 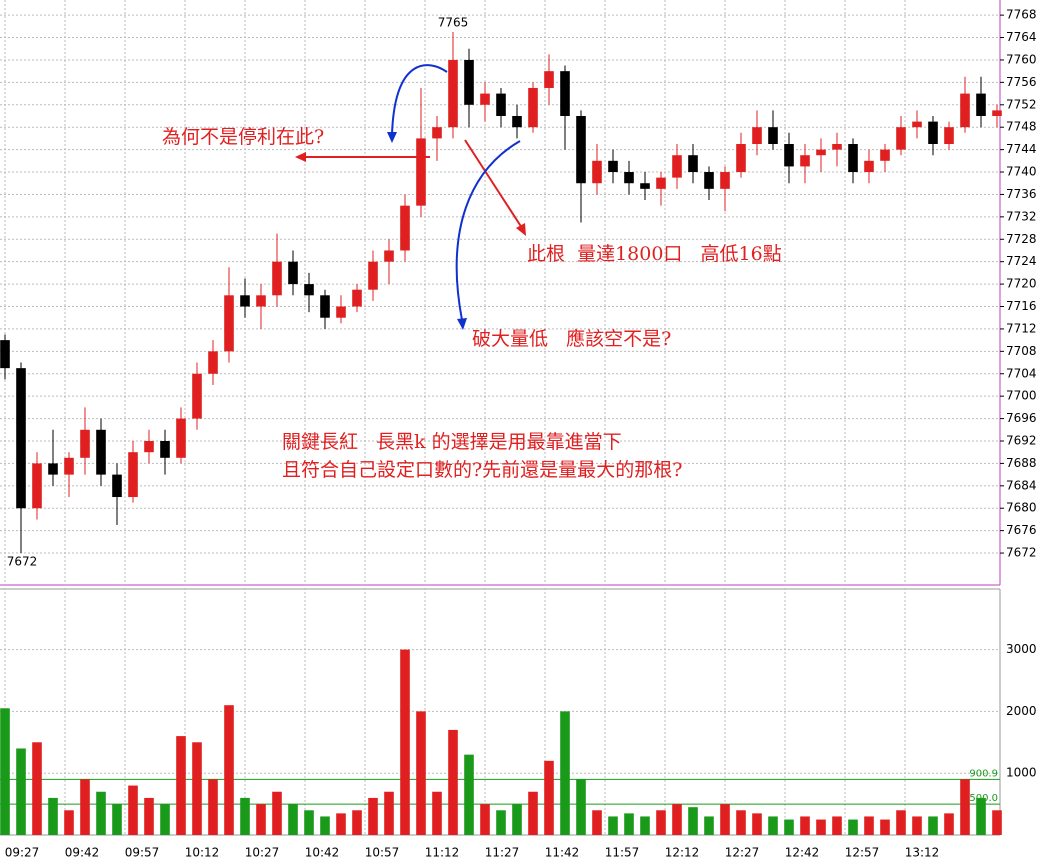 I want to click on y-tick-label: 7736, so click(x=1021, y=194).